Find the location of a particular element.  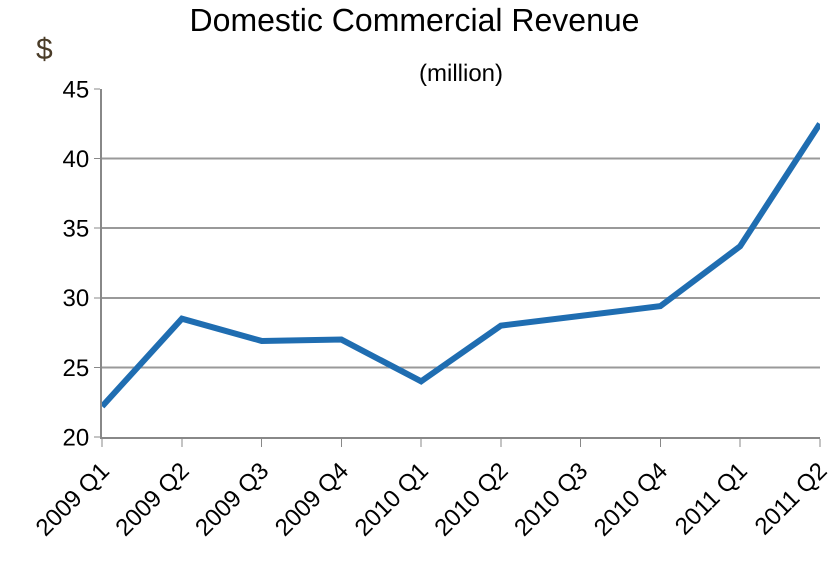

chart-subtitle: (million) is located at coordinates (461, 73).